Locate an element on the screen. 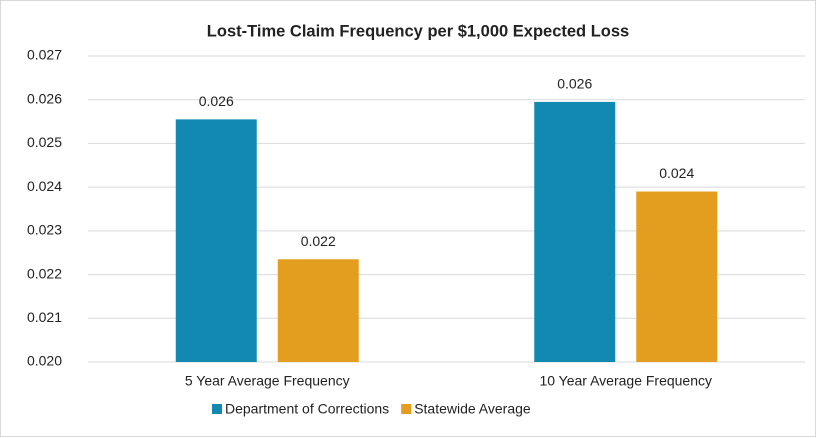  y-tick-label: 0.023 is located at coordinates (44, 230).